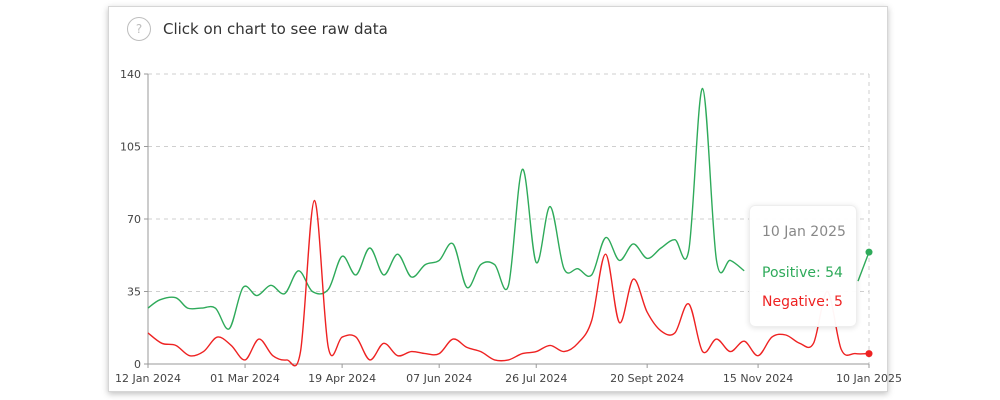 The width and height of the screenshot is (1000, 400). I want to click on tooltip: 10 Jan 2025 Positive: 54 Negative: 5, so click(803, 266).